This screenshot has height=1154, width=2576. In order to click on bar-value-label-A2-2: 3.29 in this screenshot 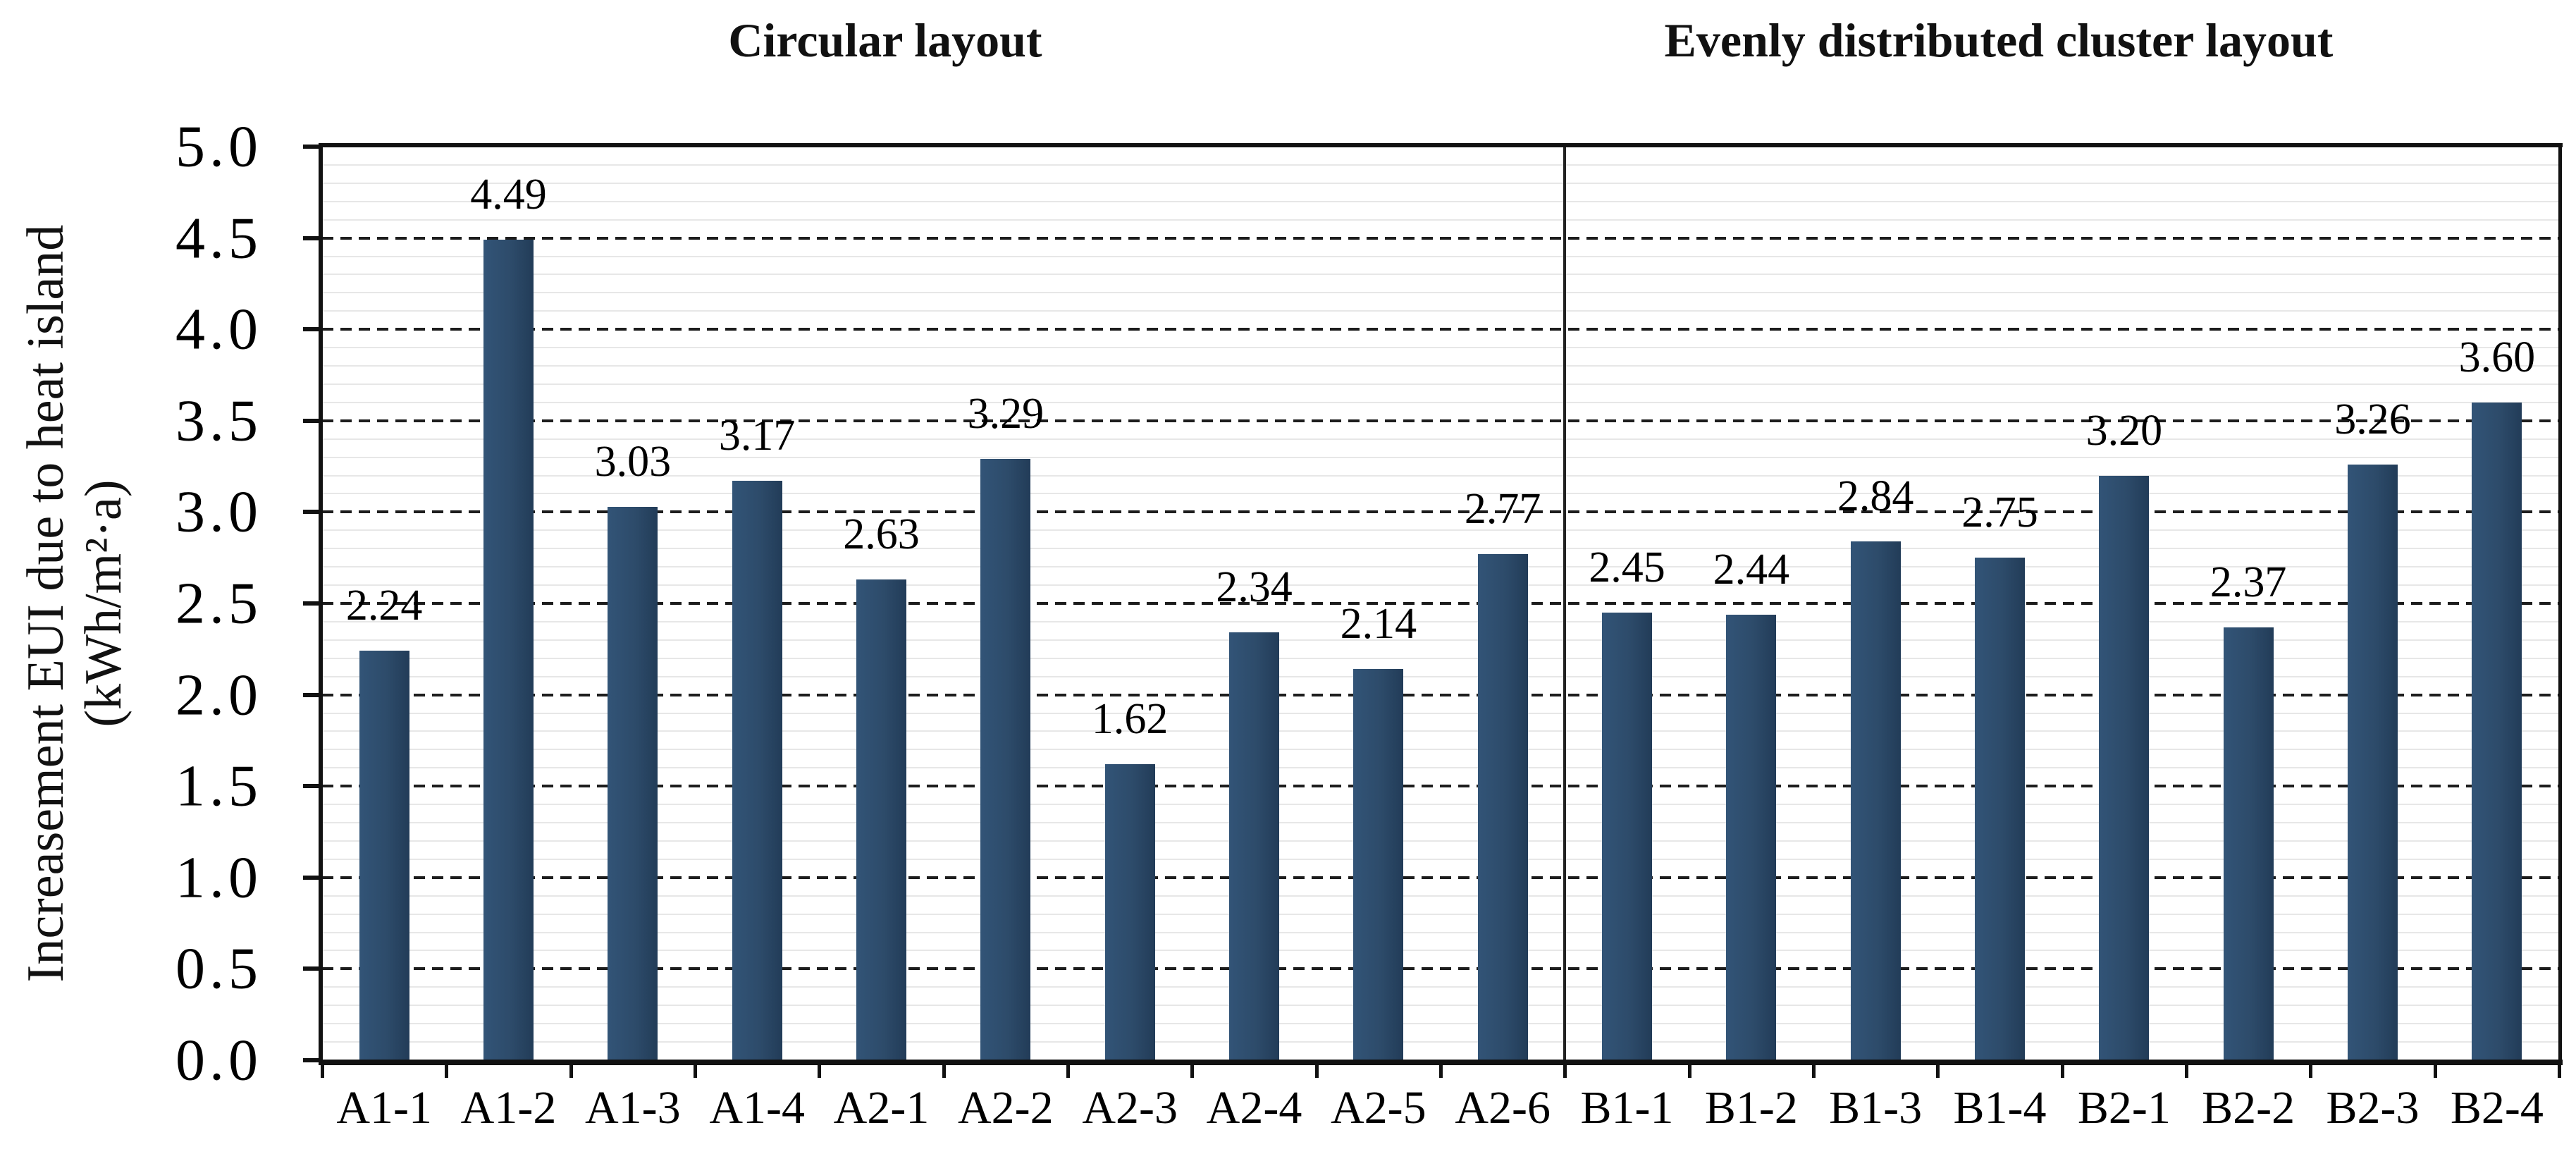, I will do `click(1005, 414)`.